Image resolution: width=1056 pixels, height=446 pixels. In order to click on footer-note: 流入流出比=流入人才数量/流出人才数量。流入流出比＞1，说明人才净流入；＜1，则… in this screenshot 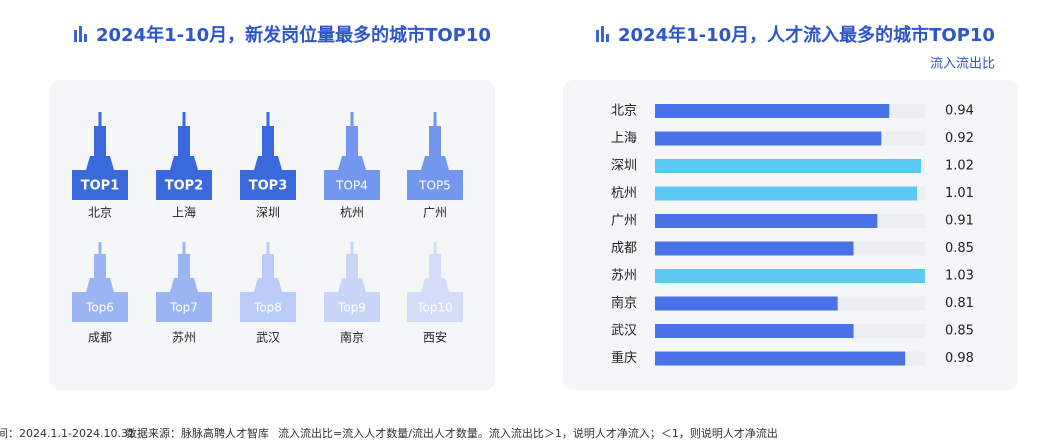, I will do `click(528, 433)`.